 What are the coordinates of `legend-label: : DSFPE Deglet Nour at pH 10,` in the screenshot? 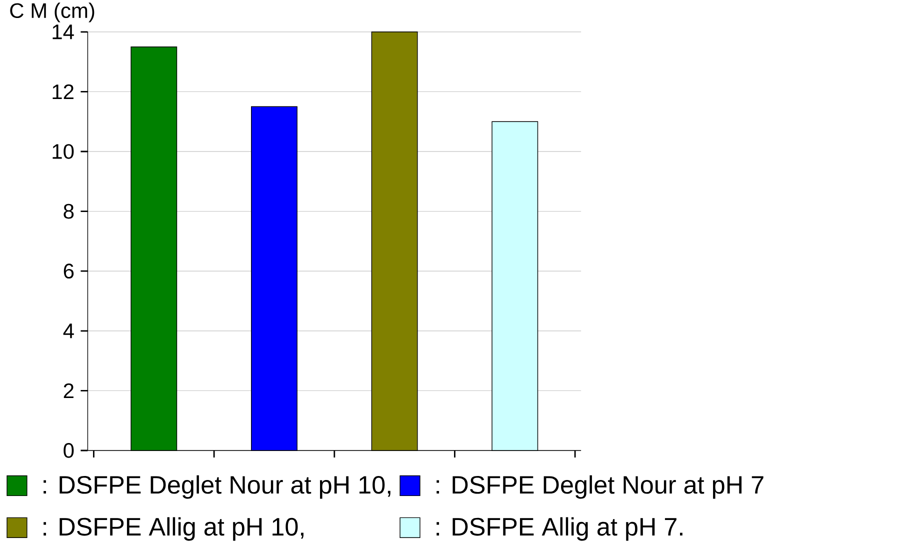 It's located at (217, 487).